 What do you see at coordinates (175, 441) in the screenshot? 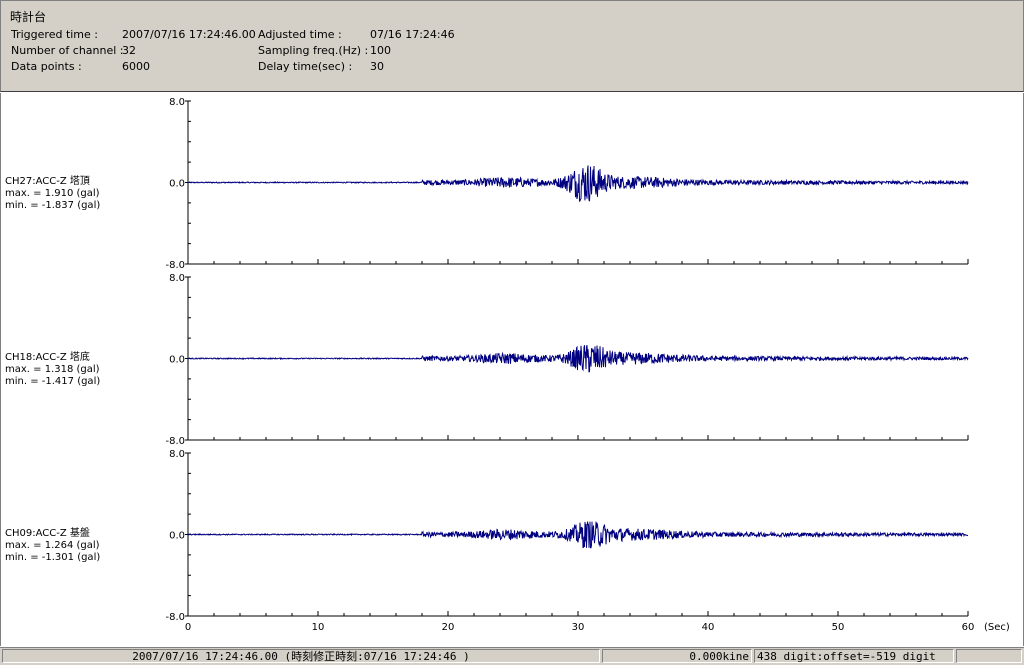
I see `panel-2-y-tick-label: -8.0` at bounding box center [175, 441].